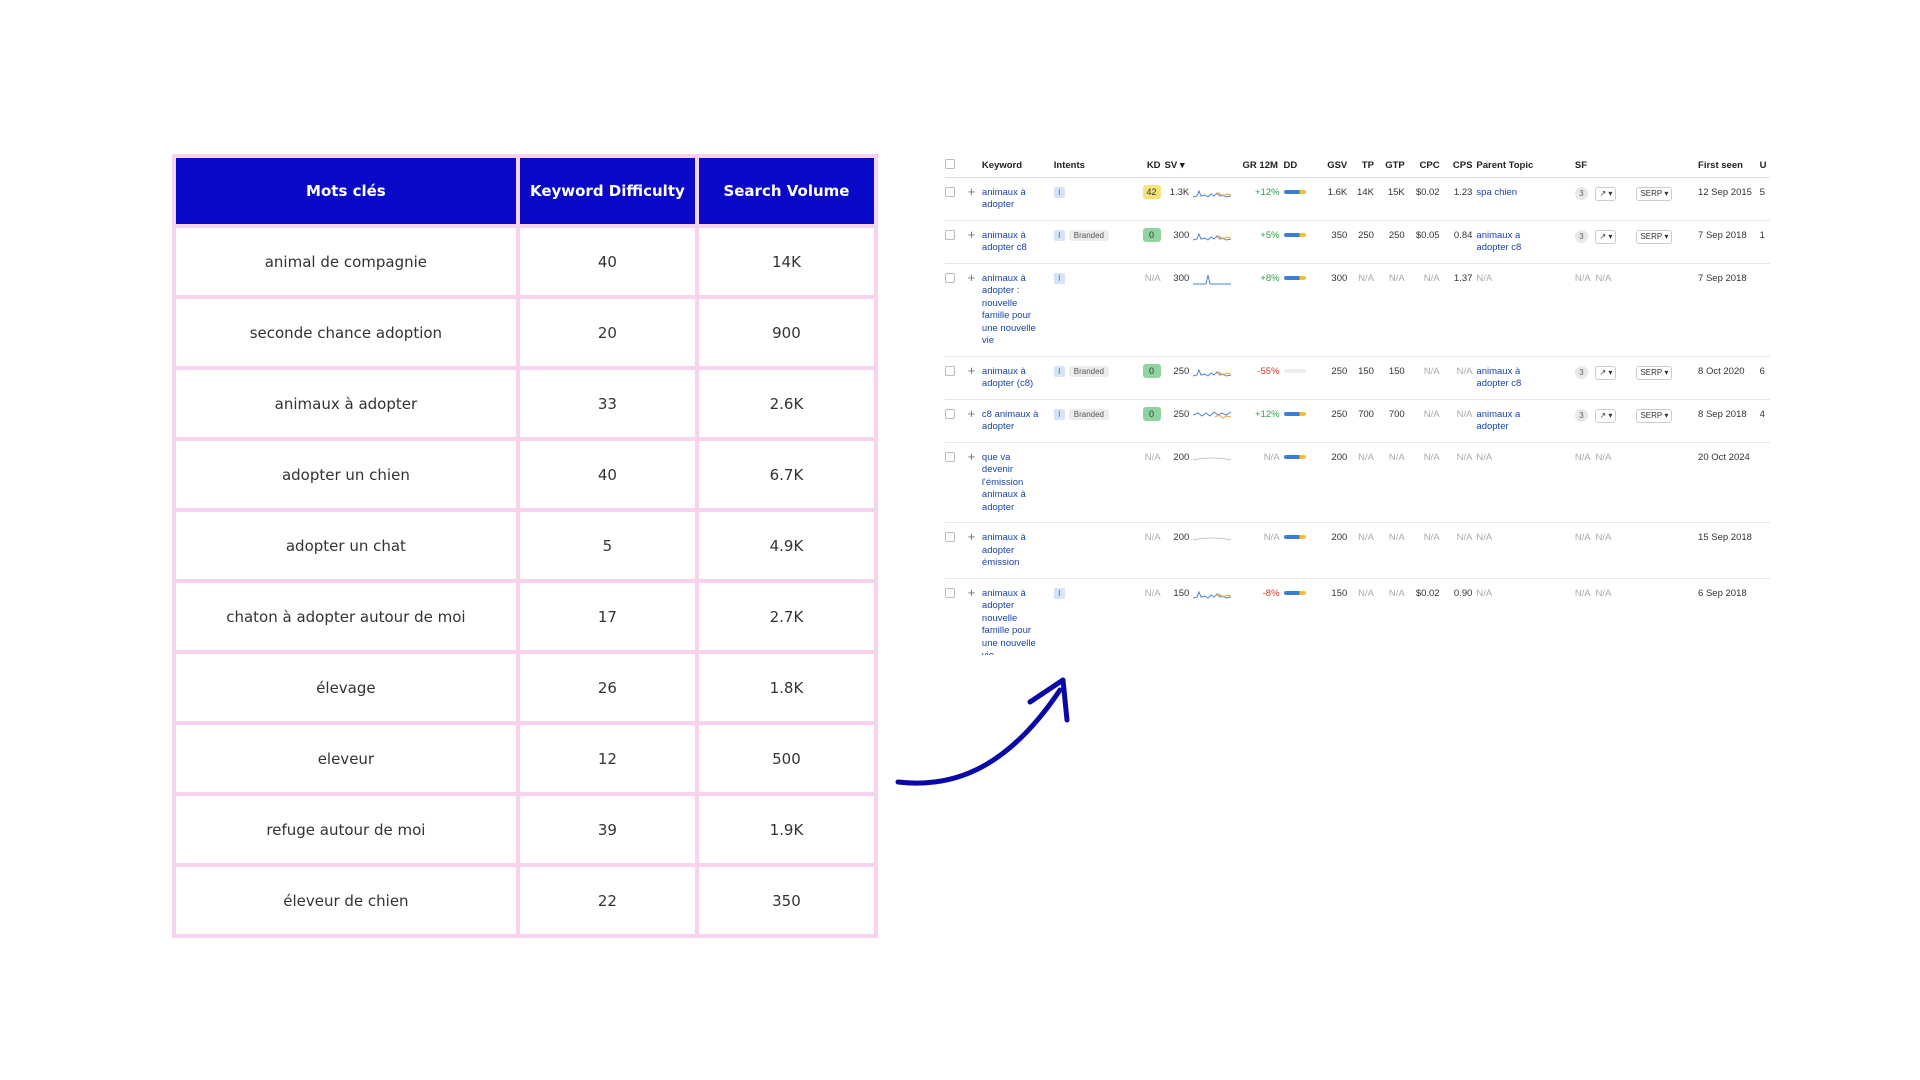  Describe the element at coordinates (1393, 166) in the screenshot. I see `col-gtp: GTP` at that location.